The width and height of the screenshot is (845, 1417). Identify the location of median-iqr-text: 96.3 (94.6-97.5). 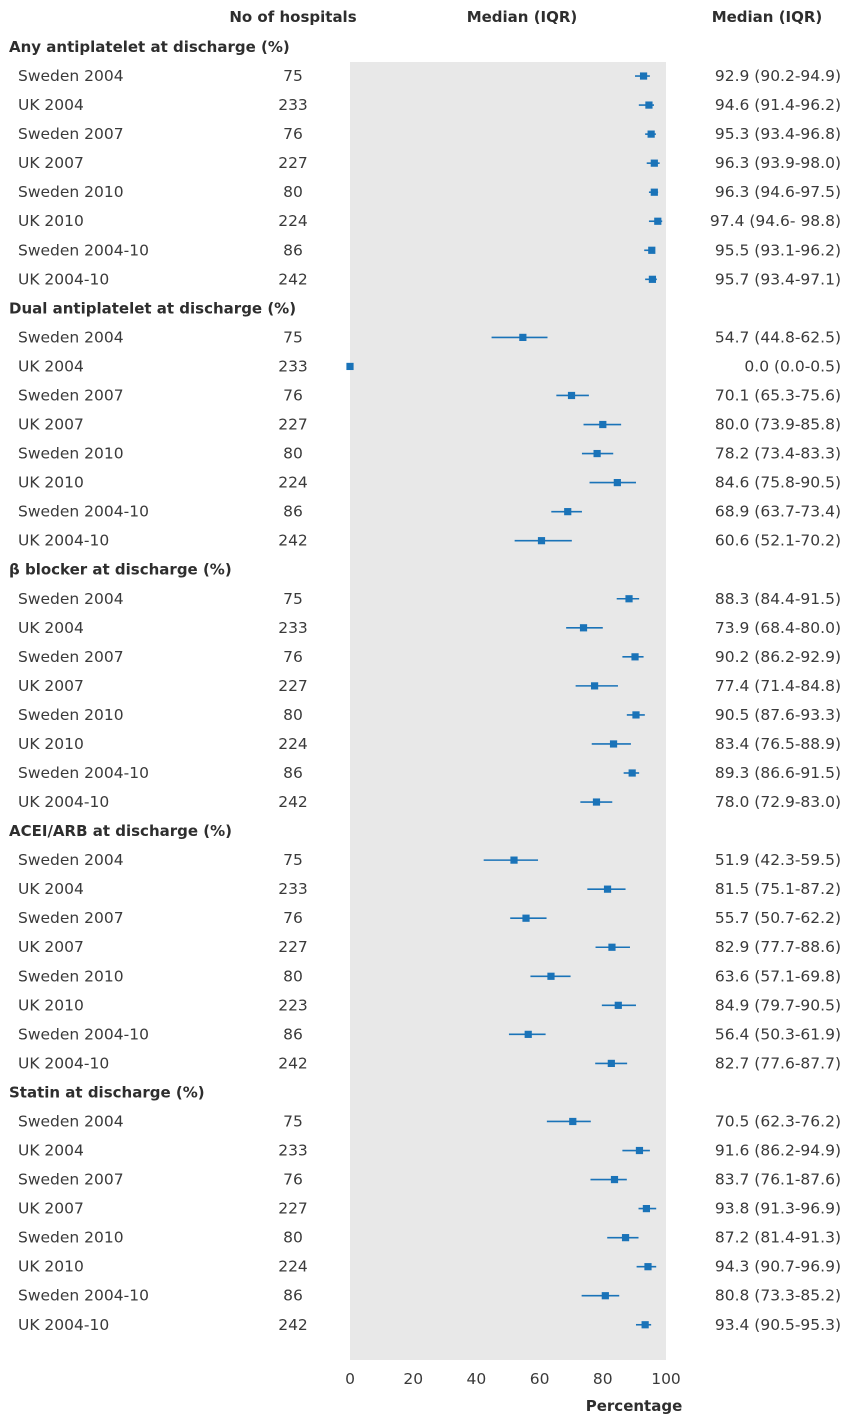
(778, 192).